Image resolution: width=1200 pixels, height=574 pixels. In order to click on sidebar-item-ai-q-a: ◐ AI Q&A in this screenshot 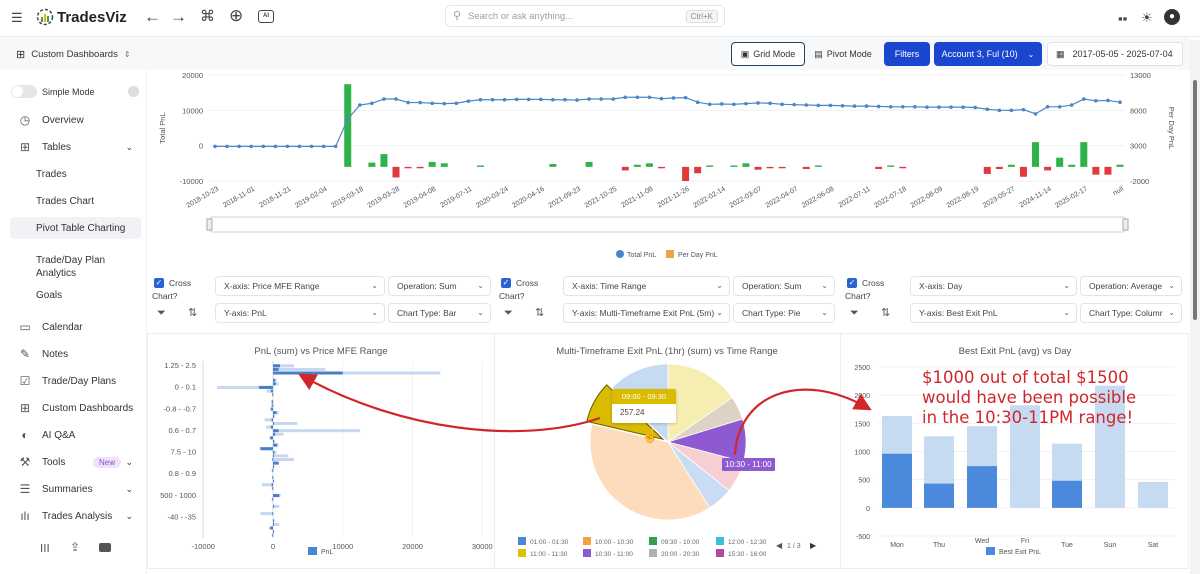, I will do `click(75, 435)`.